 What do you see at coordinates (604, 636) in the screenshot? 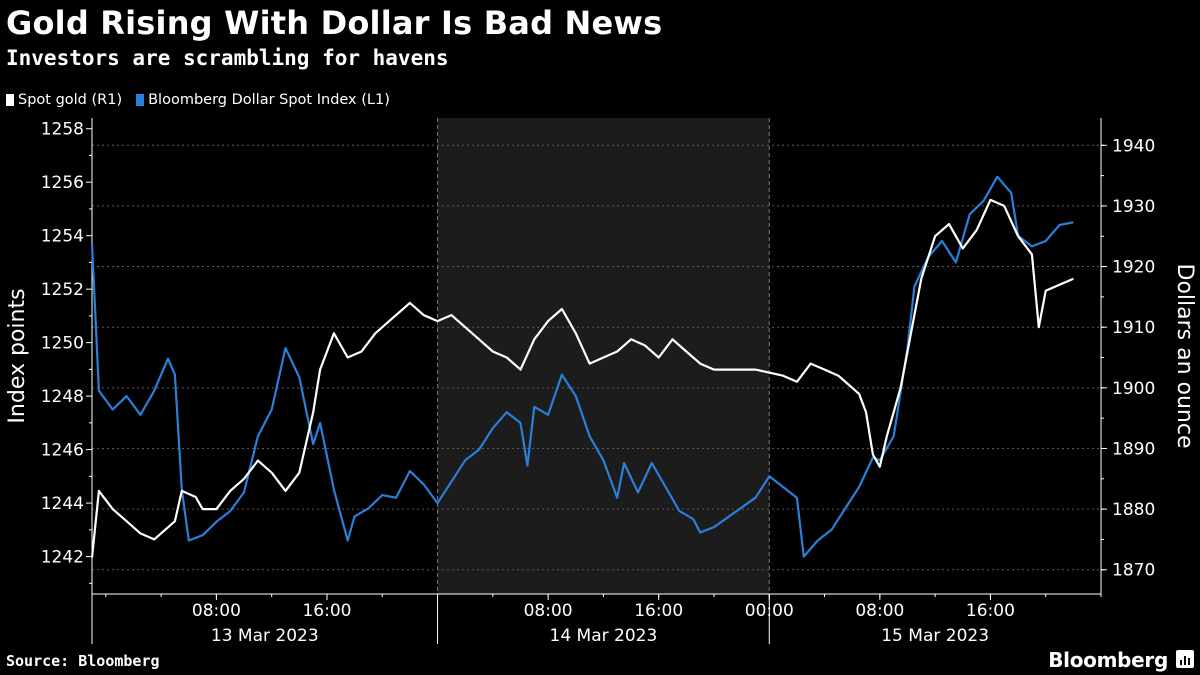
I see `date-label: 14 Mar 2023` at bounding box center [604, 636].